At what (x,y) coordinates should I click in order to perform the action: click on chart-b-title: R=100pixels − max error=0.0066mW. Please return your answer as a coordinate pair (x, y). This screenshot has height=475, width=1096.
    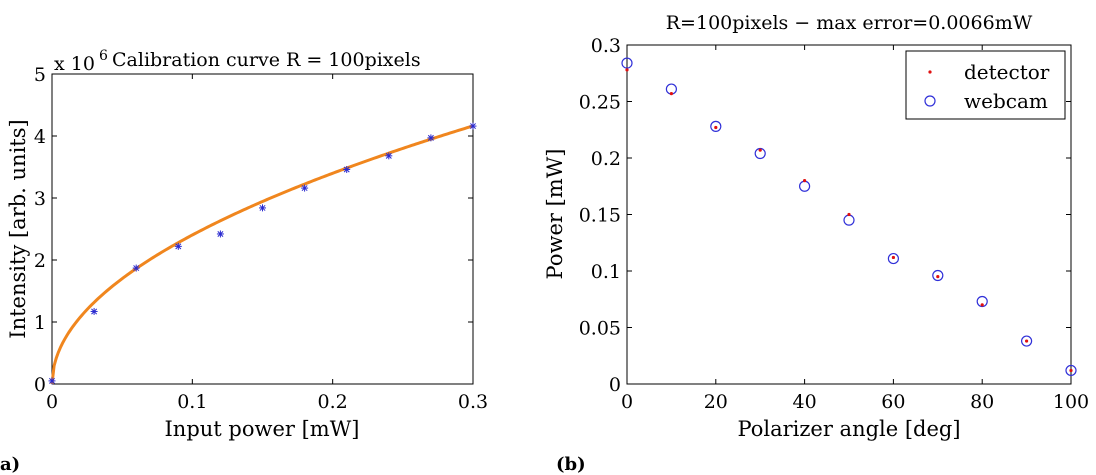
    Looking at the image, I should click on (849, 23).